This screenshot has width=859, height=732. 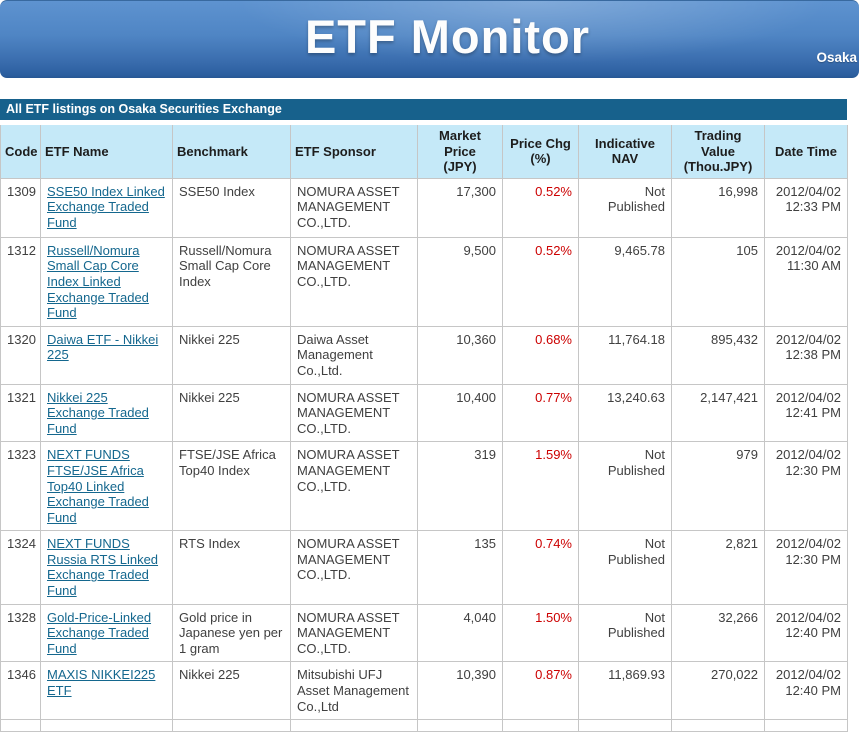 What do you see at coordinates (231, 281) in the screenshot?
I see `benchmark-cell: Russell/Nomura Small Cap Core Index` at bounding box center [231, 281].